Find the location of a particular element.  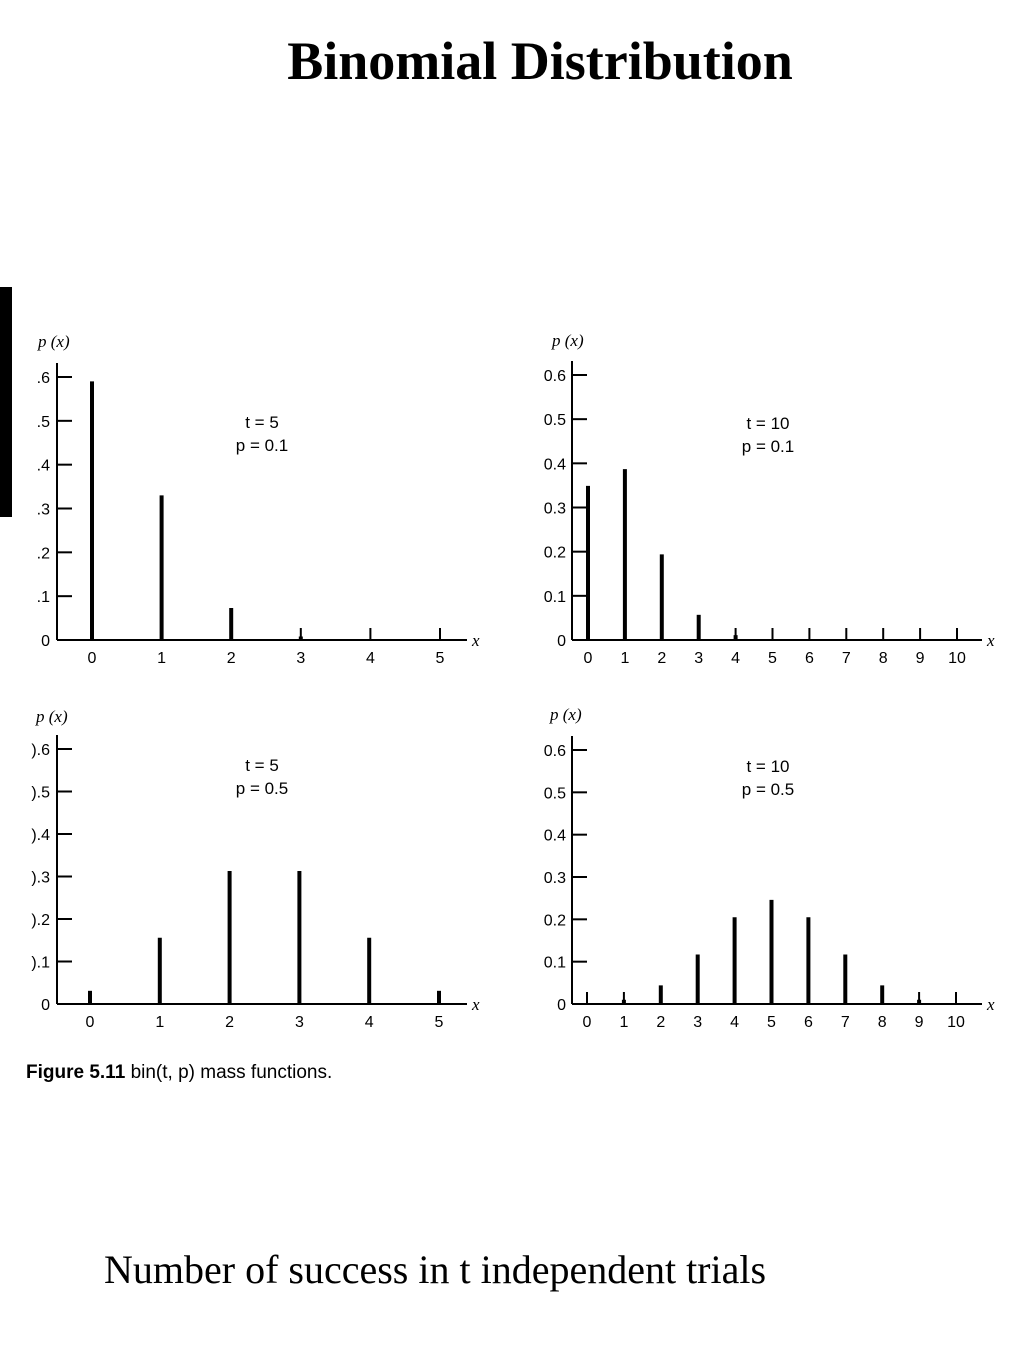

y-tick-label: .3 is located at coordinates (43, 510).